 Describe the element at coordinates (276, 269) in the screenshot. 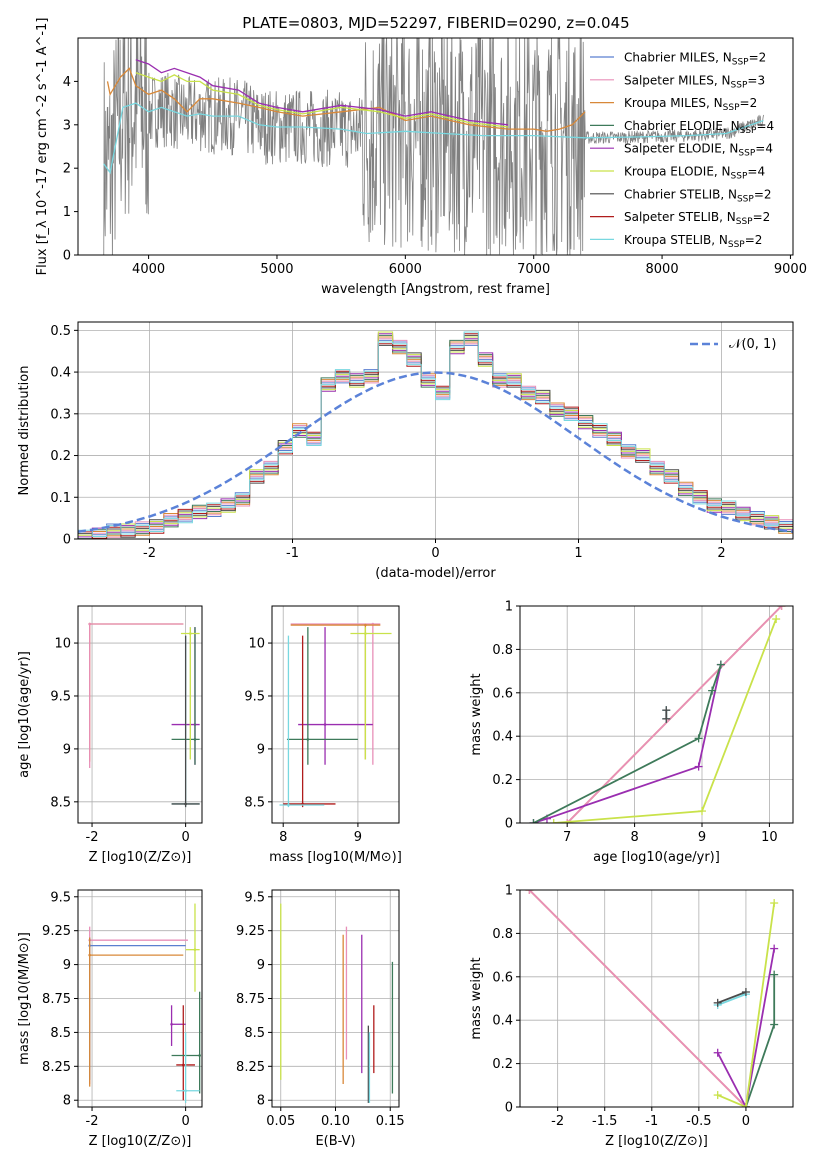

I see `x-tick-label: 5000` at that location.